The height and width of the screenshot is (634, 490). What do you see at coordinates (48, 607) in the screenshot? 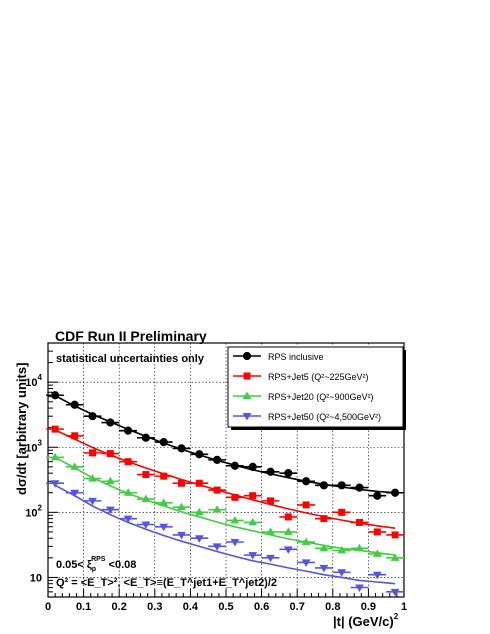
I see `x-tick-label: 0` at bounding box center [48, 607].